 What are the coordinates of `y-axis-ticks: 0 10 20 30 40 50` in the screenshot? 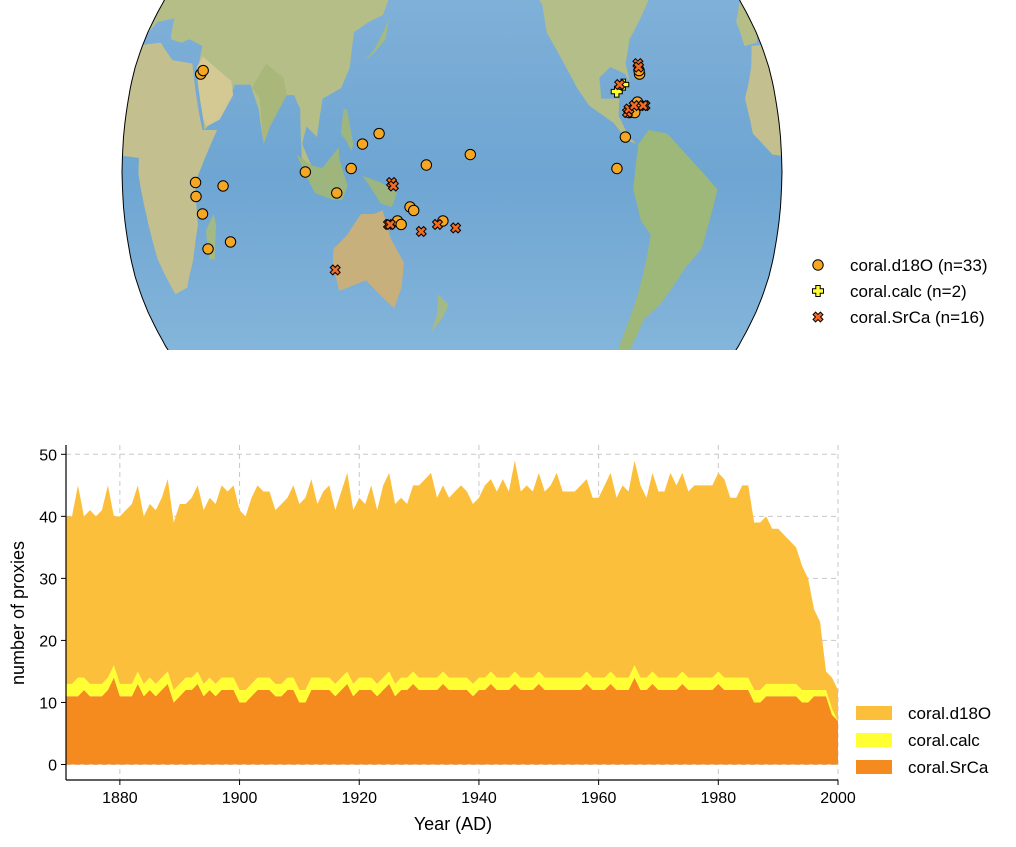 It's located at (52, 610).